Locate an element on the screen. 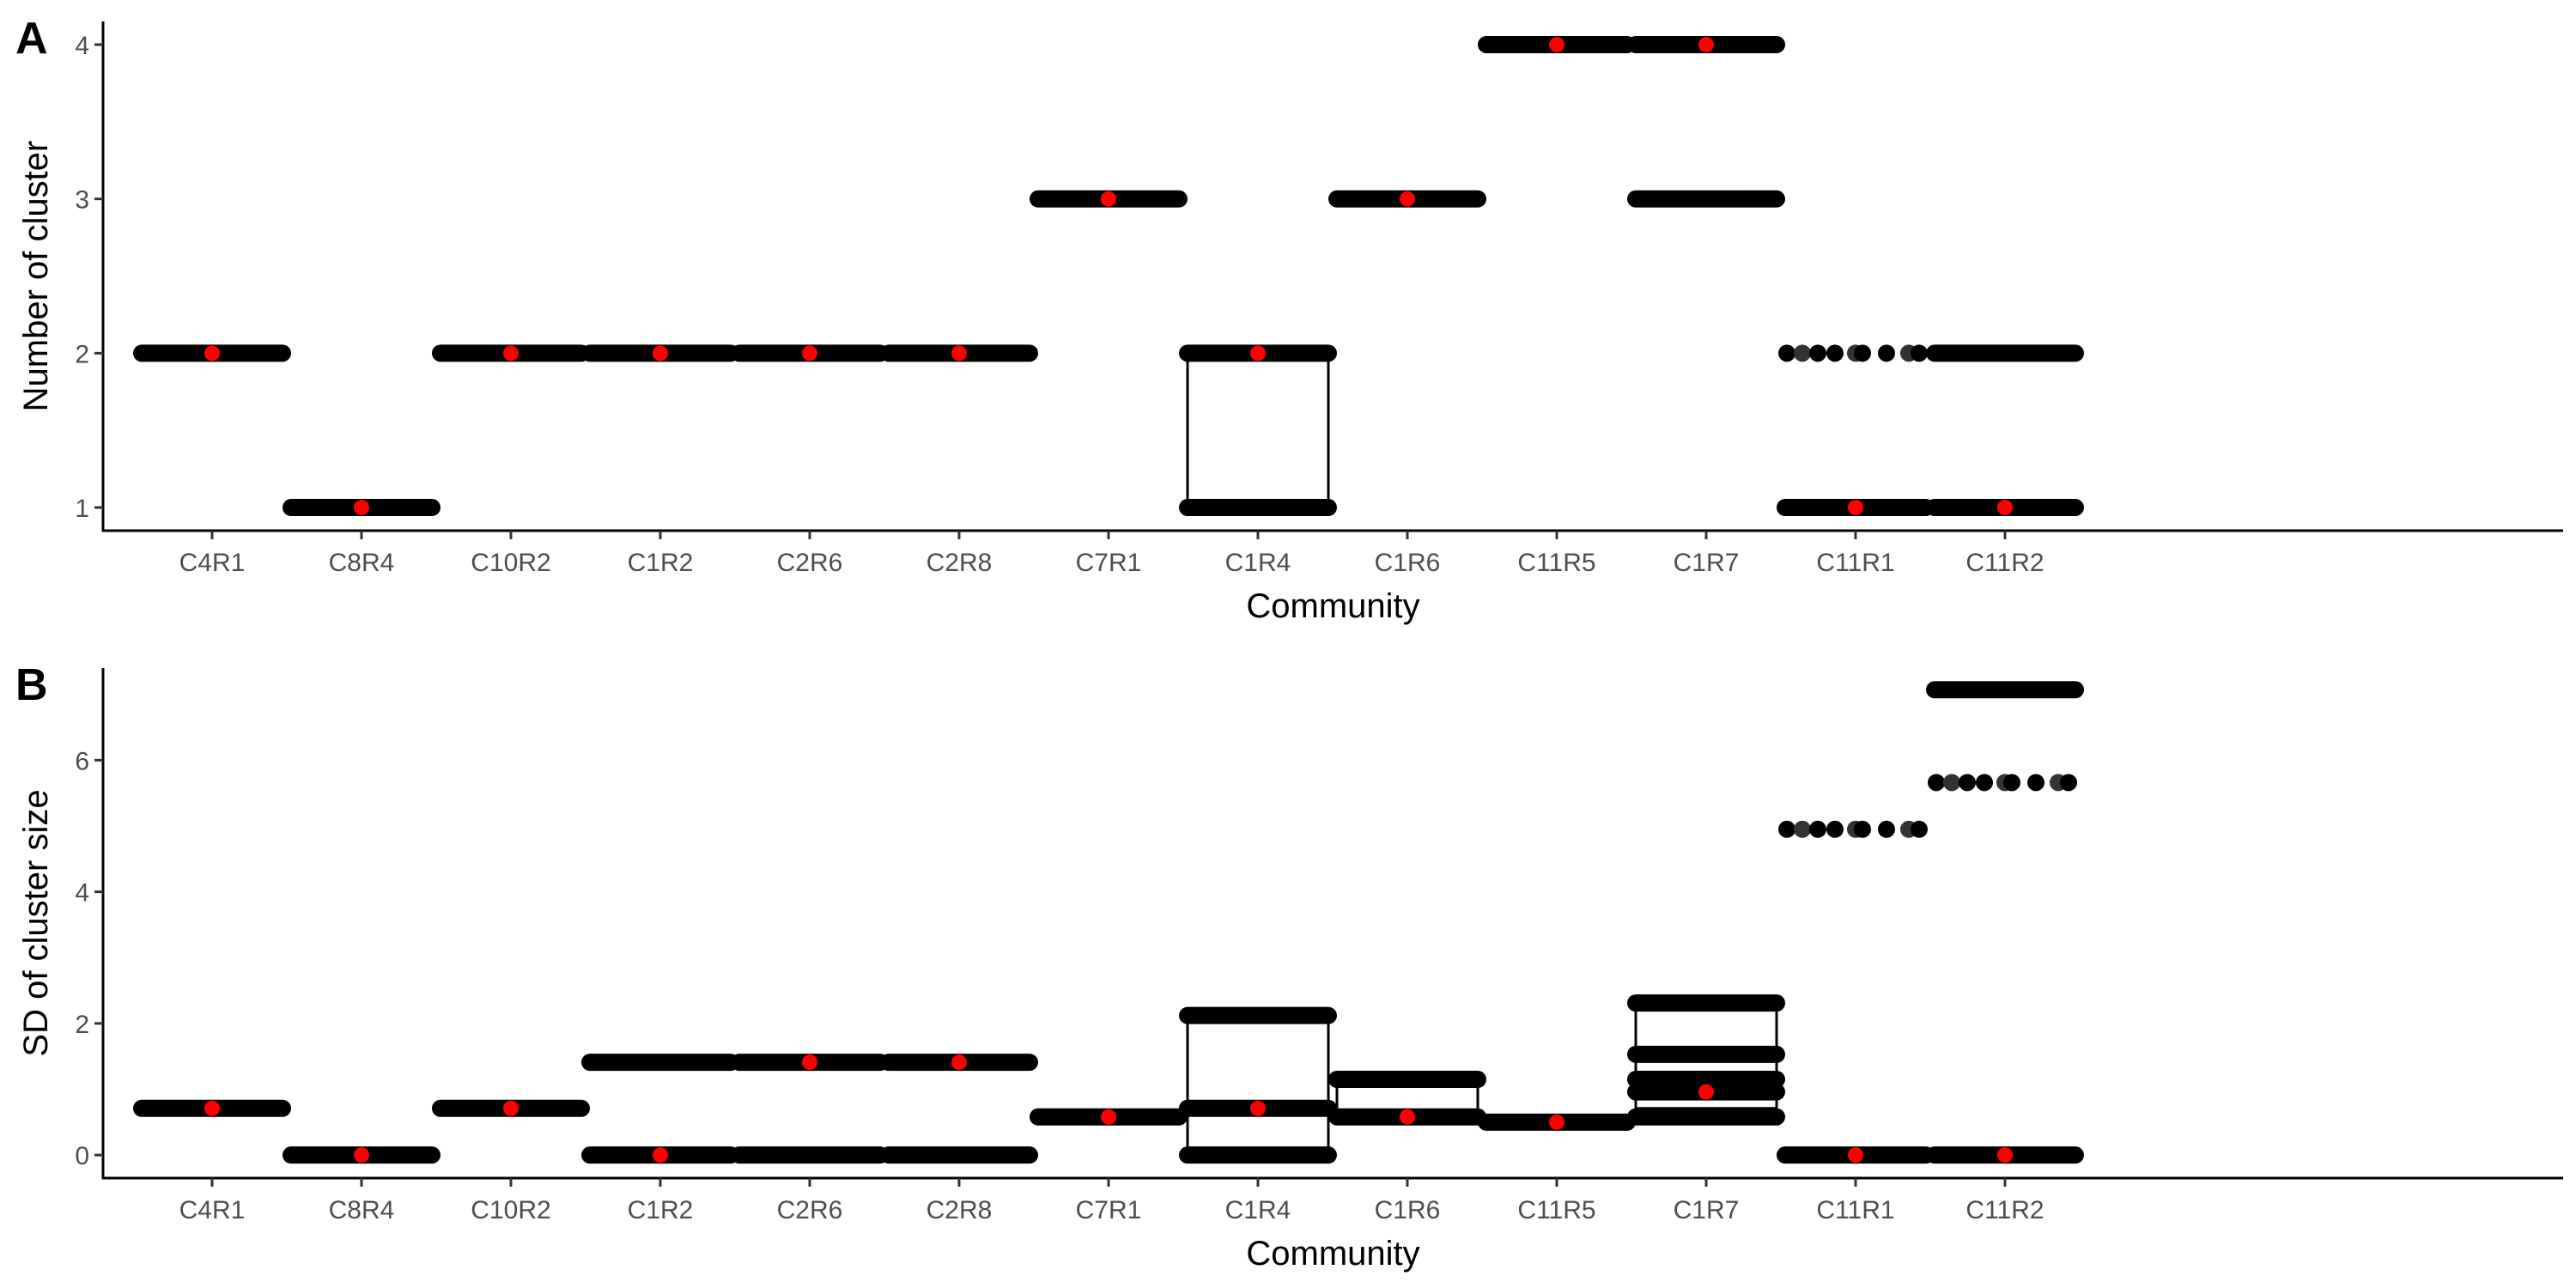 The width and height of the screenshot is (2576, 1288). group-C11R1 is located at coordinates (1856, 431).